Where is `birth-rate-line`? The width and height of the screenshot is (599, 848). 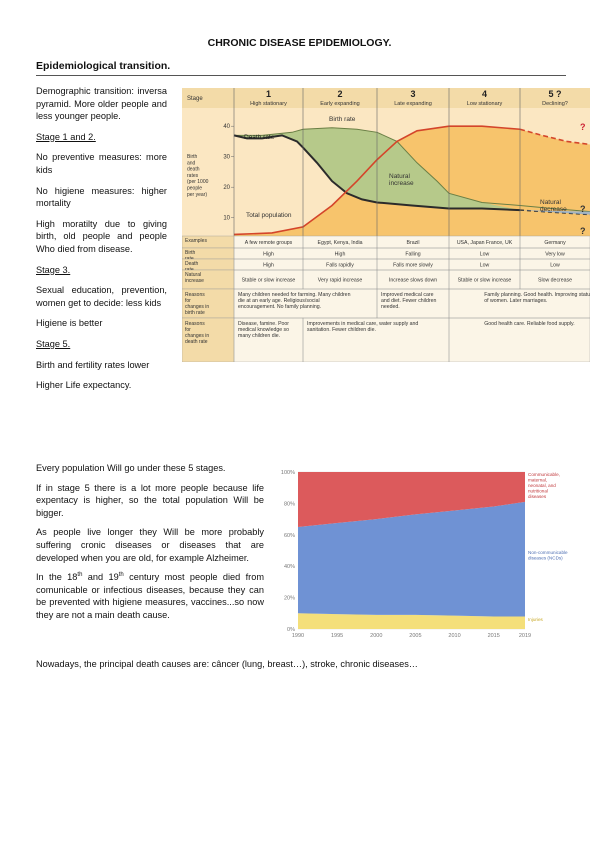 birth-rate-line is located at coordinates (412, 170).